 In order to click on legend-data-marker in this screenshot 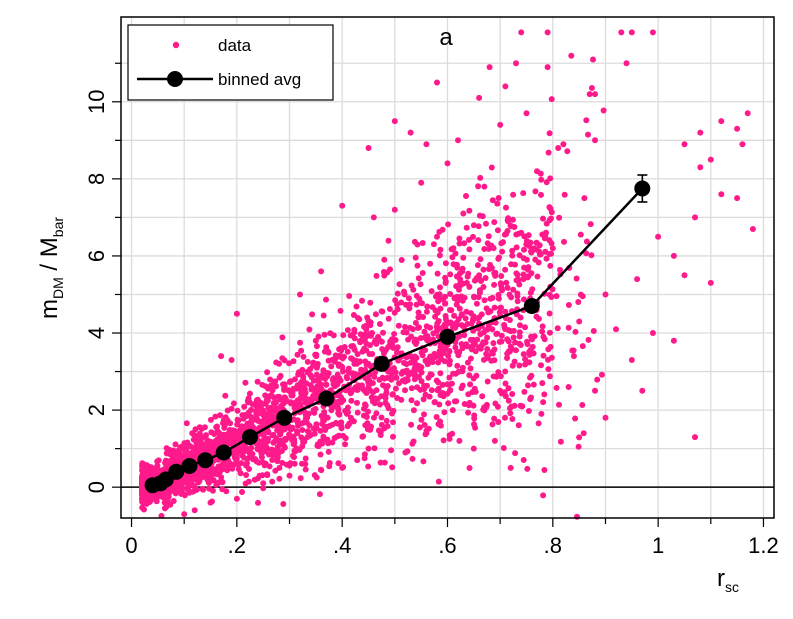, I will do `click(176, 45)`.